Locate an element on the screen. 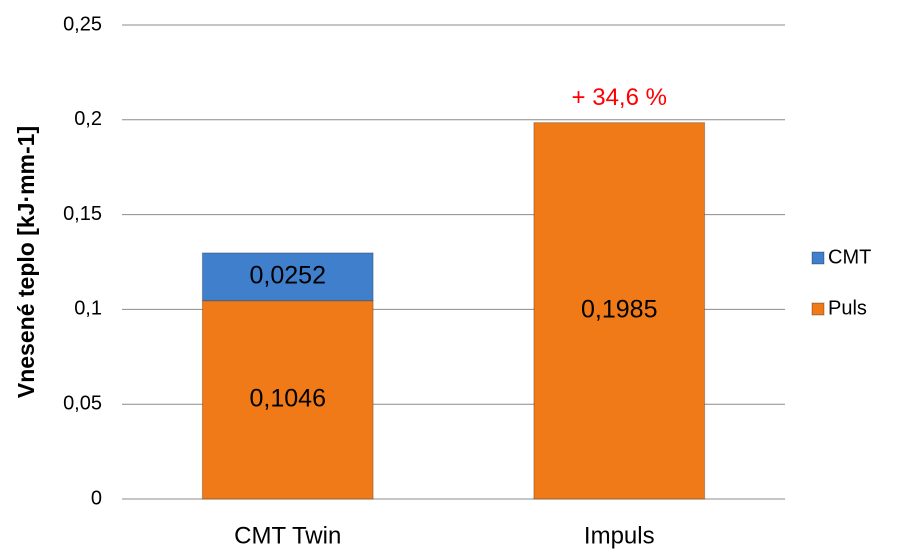 The height and width of the screenshot is (554, 907). legend-label: Puls is located at coordinates (847, 308).